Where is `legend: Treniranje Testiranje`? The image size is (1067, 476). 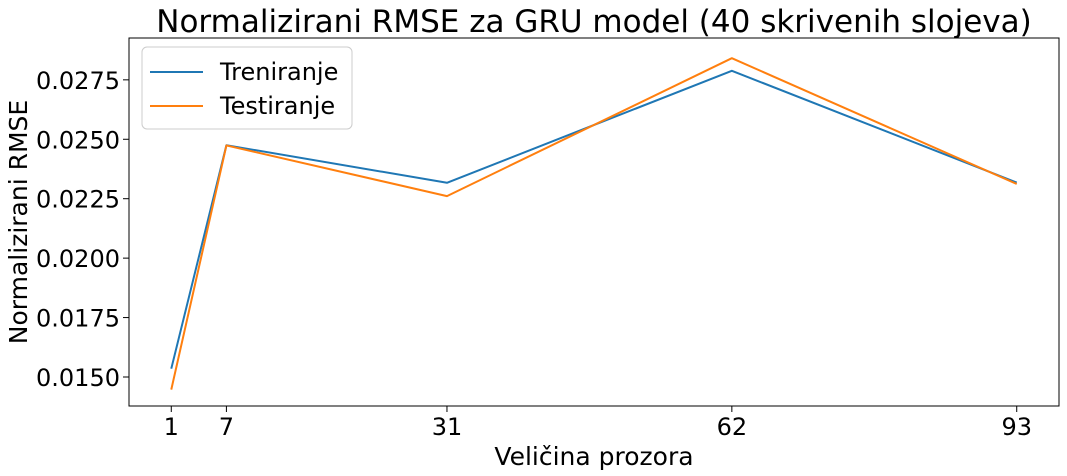 legend: Treniranje Testiranje is located at coordinates (247, 88).